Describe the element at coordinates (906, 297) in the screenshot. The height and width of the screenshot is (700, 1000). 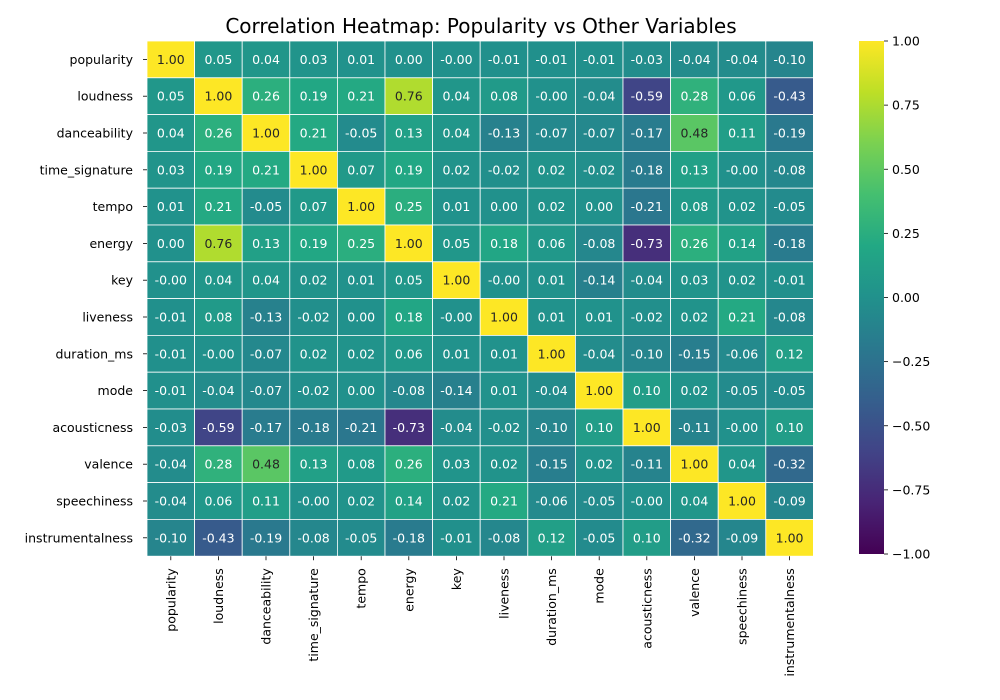
I see `colorbar-tick-label: 0.00` at that location.